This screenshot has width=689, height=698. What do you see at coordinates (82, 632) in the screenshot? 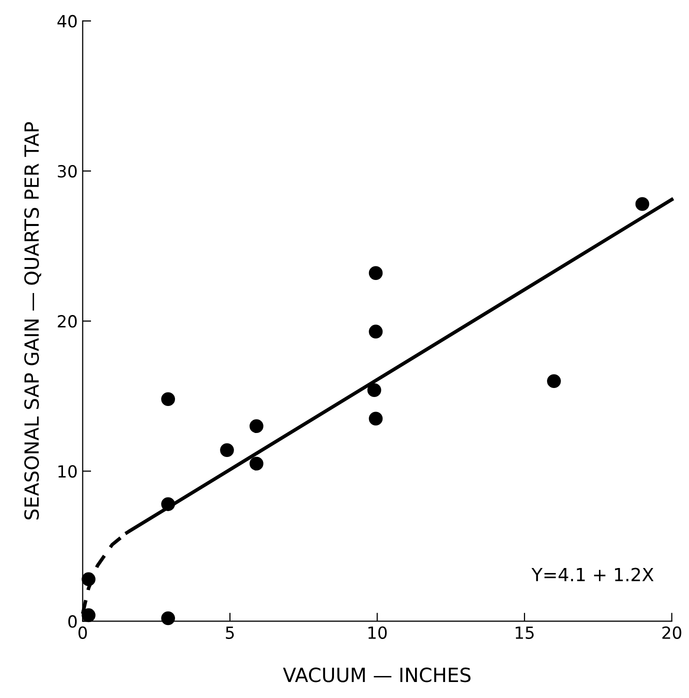
I see `x-tick-label: 0` at bounding box center [82, 632].